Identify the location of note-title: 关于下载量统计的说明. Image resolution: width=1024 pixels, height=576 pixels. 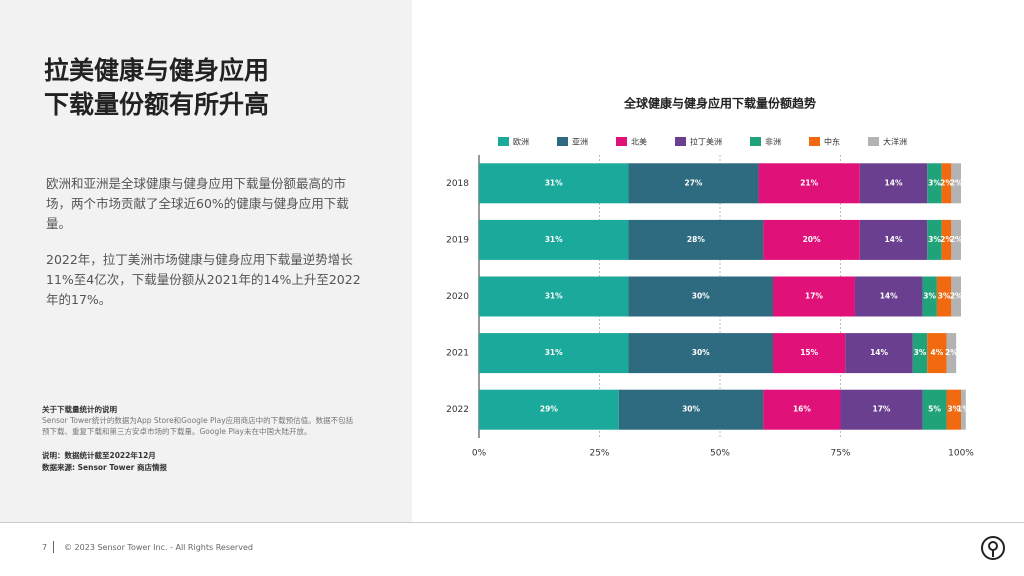
(79, 409).